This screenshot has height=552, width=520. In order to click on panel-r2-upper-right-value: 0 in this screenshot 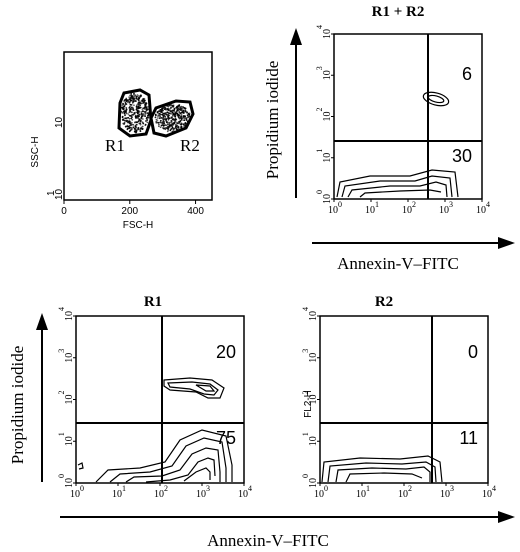, I will do `click(473, 352)`.